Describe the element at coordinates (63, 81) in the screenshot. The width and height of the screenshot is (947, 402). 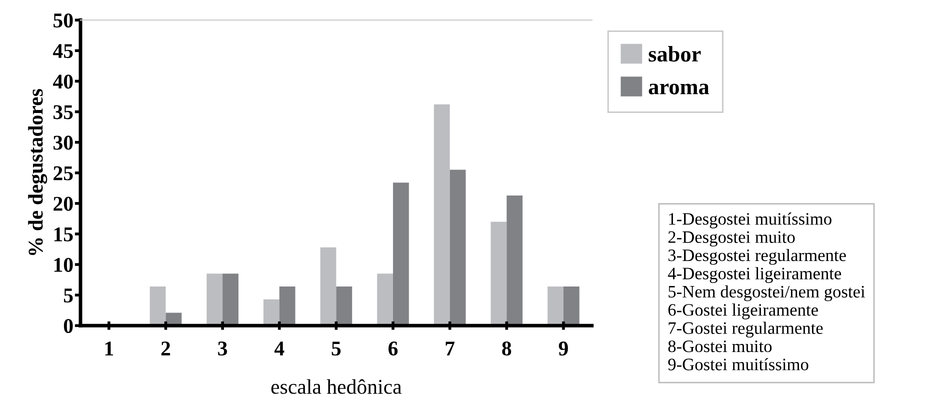
I see `y-tick-label: 40` at that location.